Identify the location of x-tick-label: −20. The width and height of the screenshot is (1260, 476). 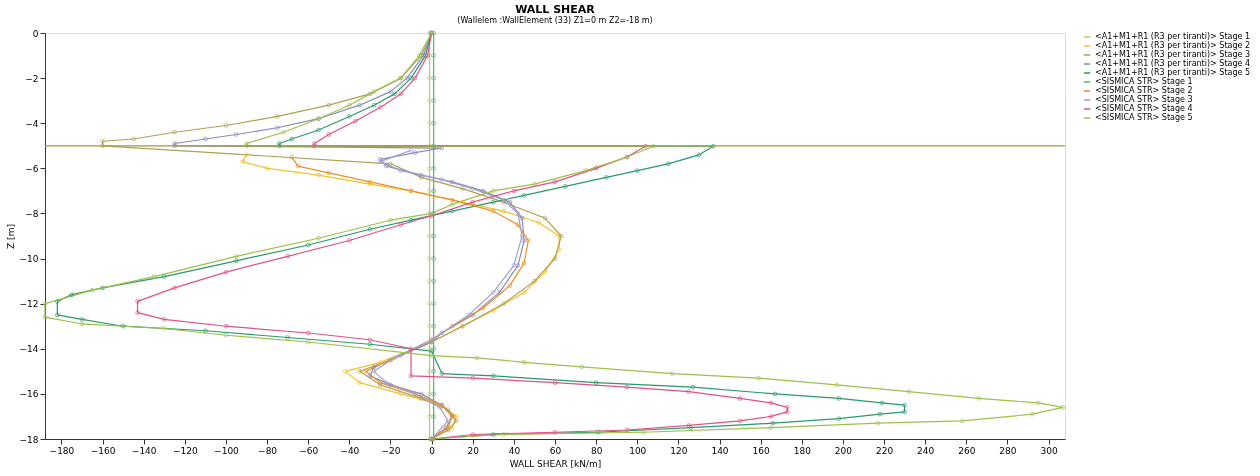
(391, 450).